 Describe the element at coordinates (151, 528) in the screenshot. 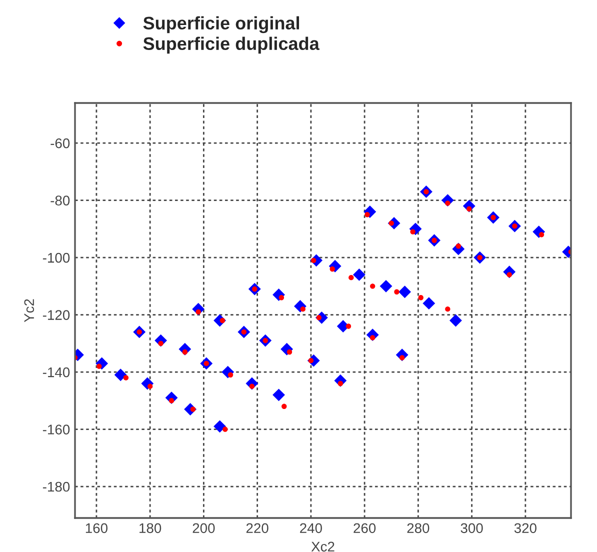

I see `x-tick-label: 180` at that location.